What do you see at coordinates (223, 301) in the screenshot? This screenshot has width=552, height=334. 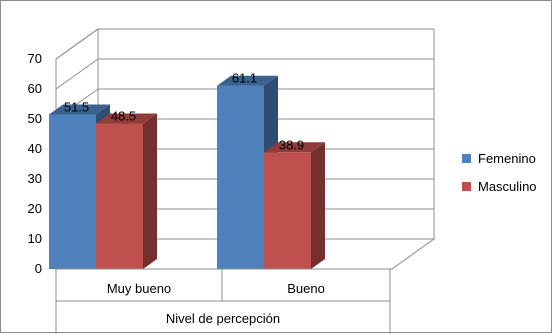 I see `x-axis: Muy bueno Bueno Nivel de percepción` at bounding box center [223, 301].